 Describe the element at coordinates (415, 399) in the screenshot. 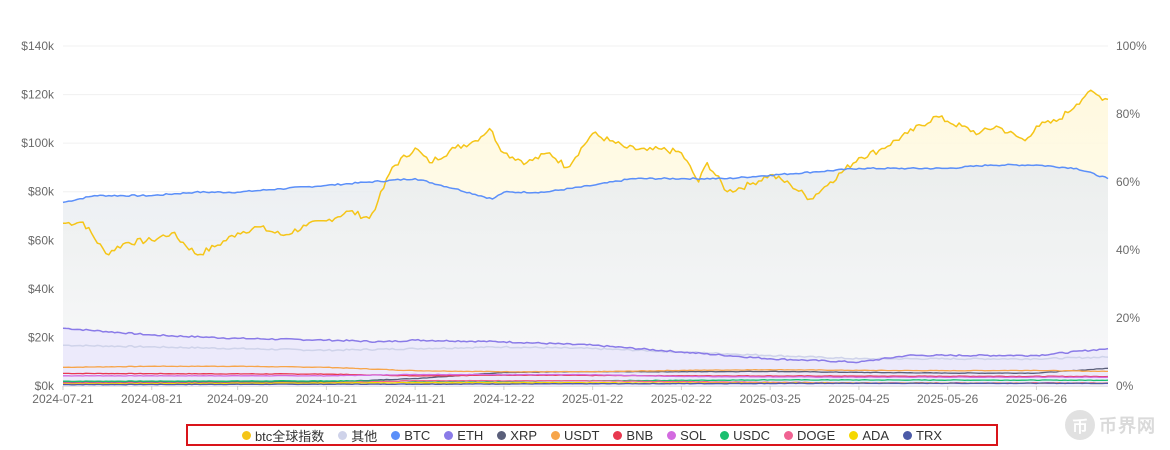

I see `x-tick-label: 2024-11-21` at that location.